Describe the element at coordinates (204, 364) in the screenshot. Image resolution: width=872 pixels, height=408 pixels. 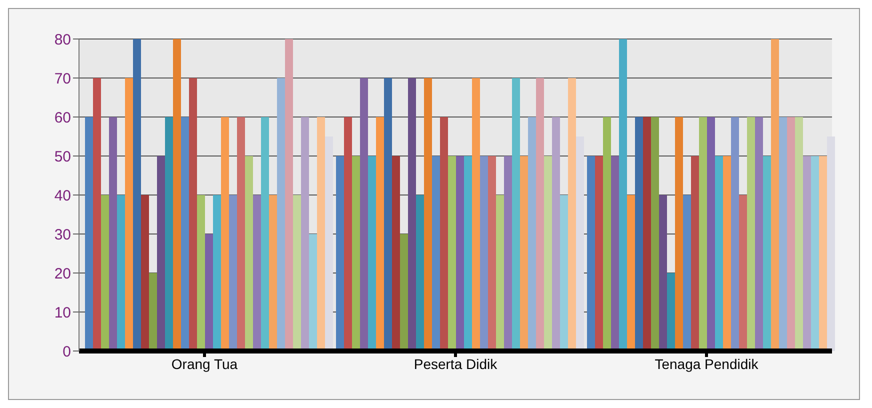
I see `x-tick-label: Orang Tua` at that location.